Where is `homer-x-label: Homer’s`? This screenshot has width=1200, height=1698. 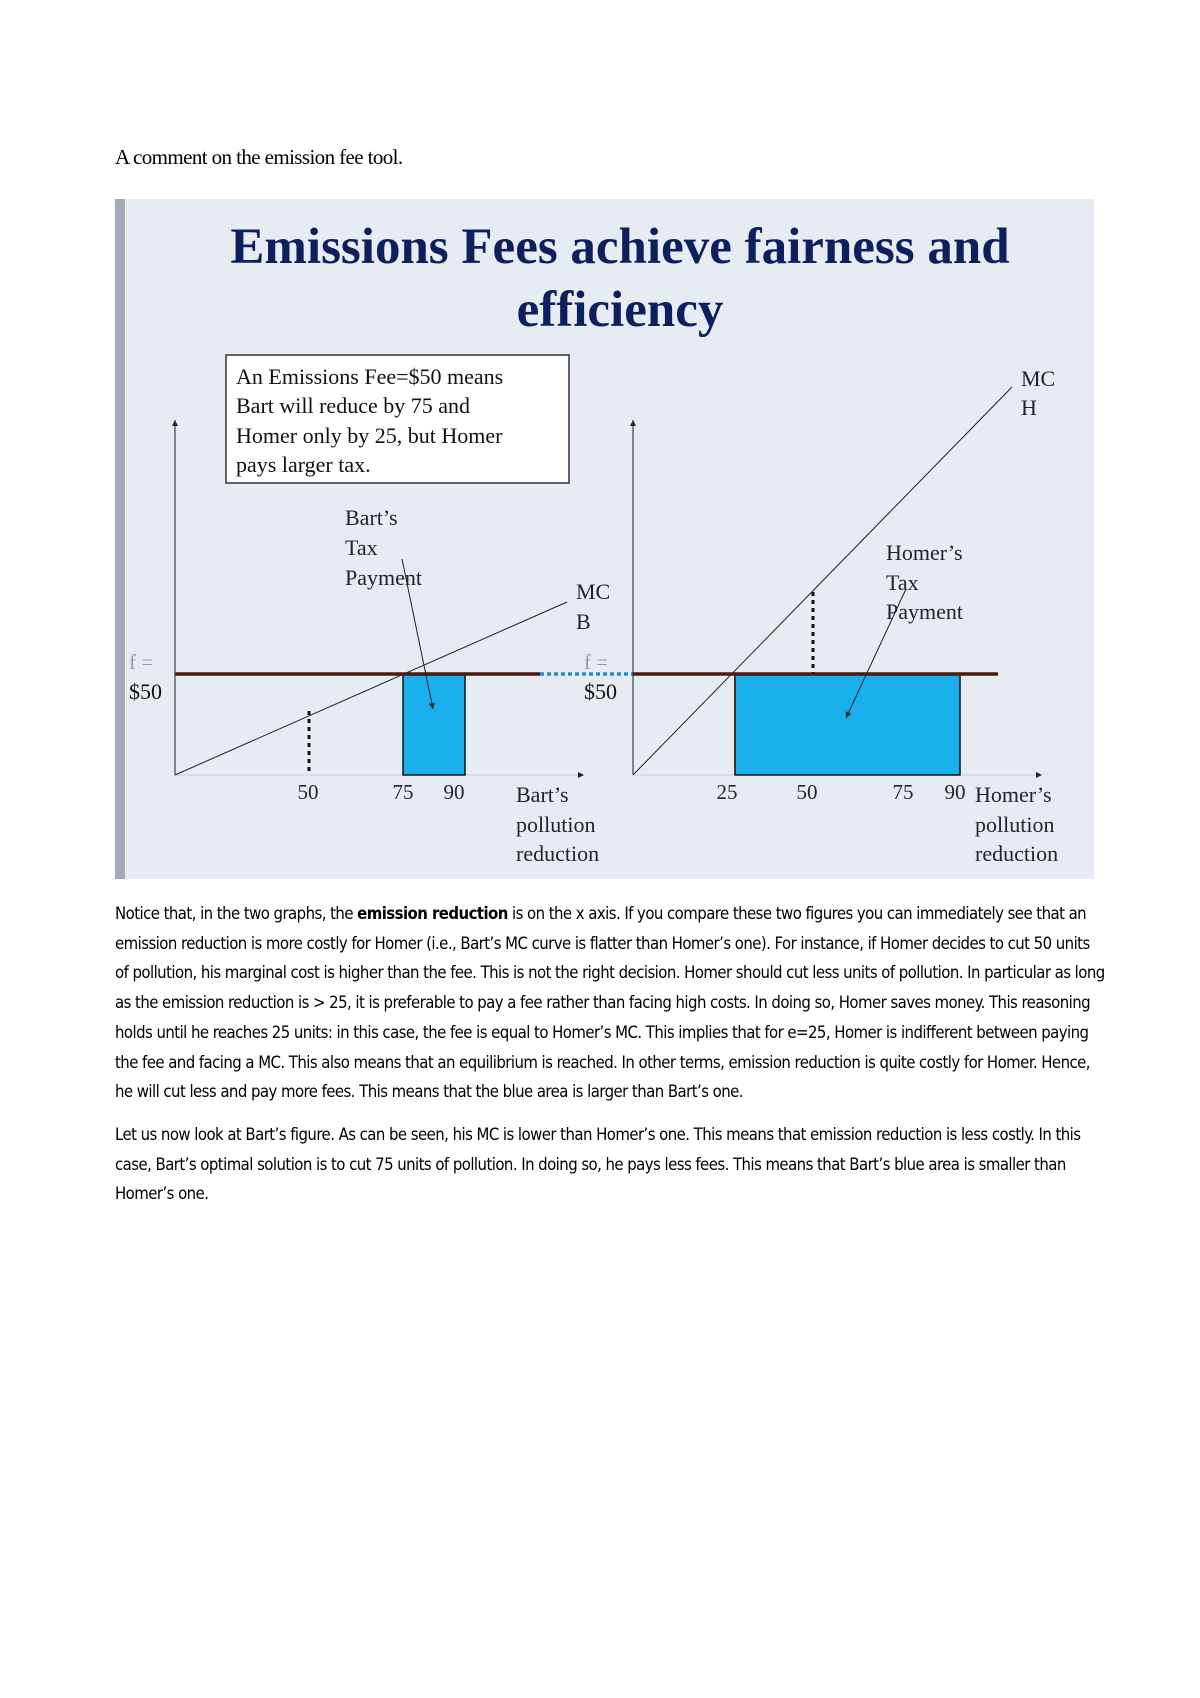
homer-x-label: Homer’s is located at coordinates (1013, 794).